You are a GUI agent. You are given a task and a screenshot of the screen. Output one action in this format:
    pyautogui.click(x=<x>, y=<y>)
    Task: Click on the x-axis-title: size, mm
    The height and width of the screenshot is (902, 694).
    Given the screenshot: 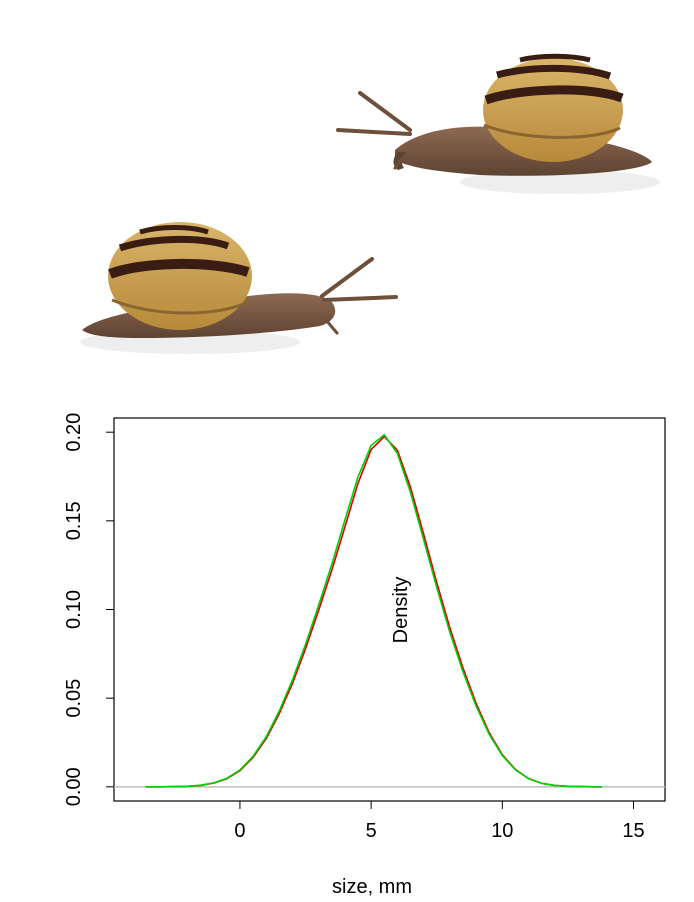 What is the action you would take?
    pyautogui.click(x=372, y=887)
    